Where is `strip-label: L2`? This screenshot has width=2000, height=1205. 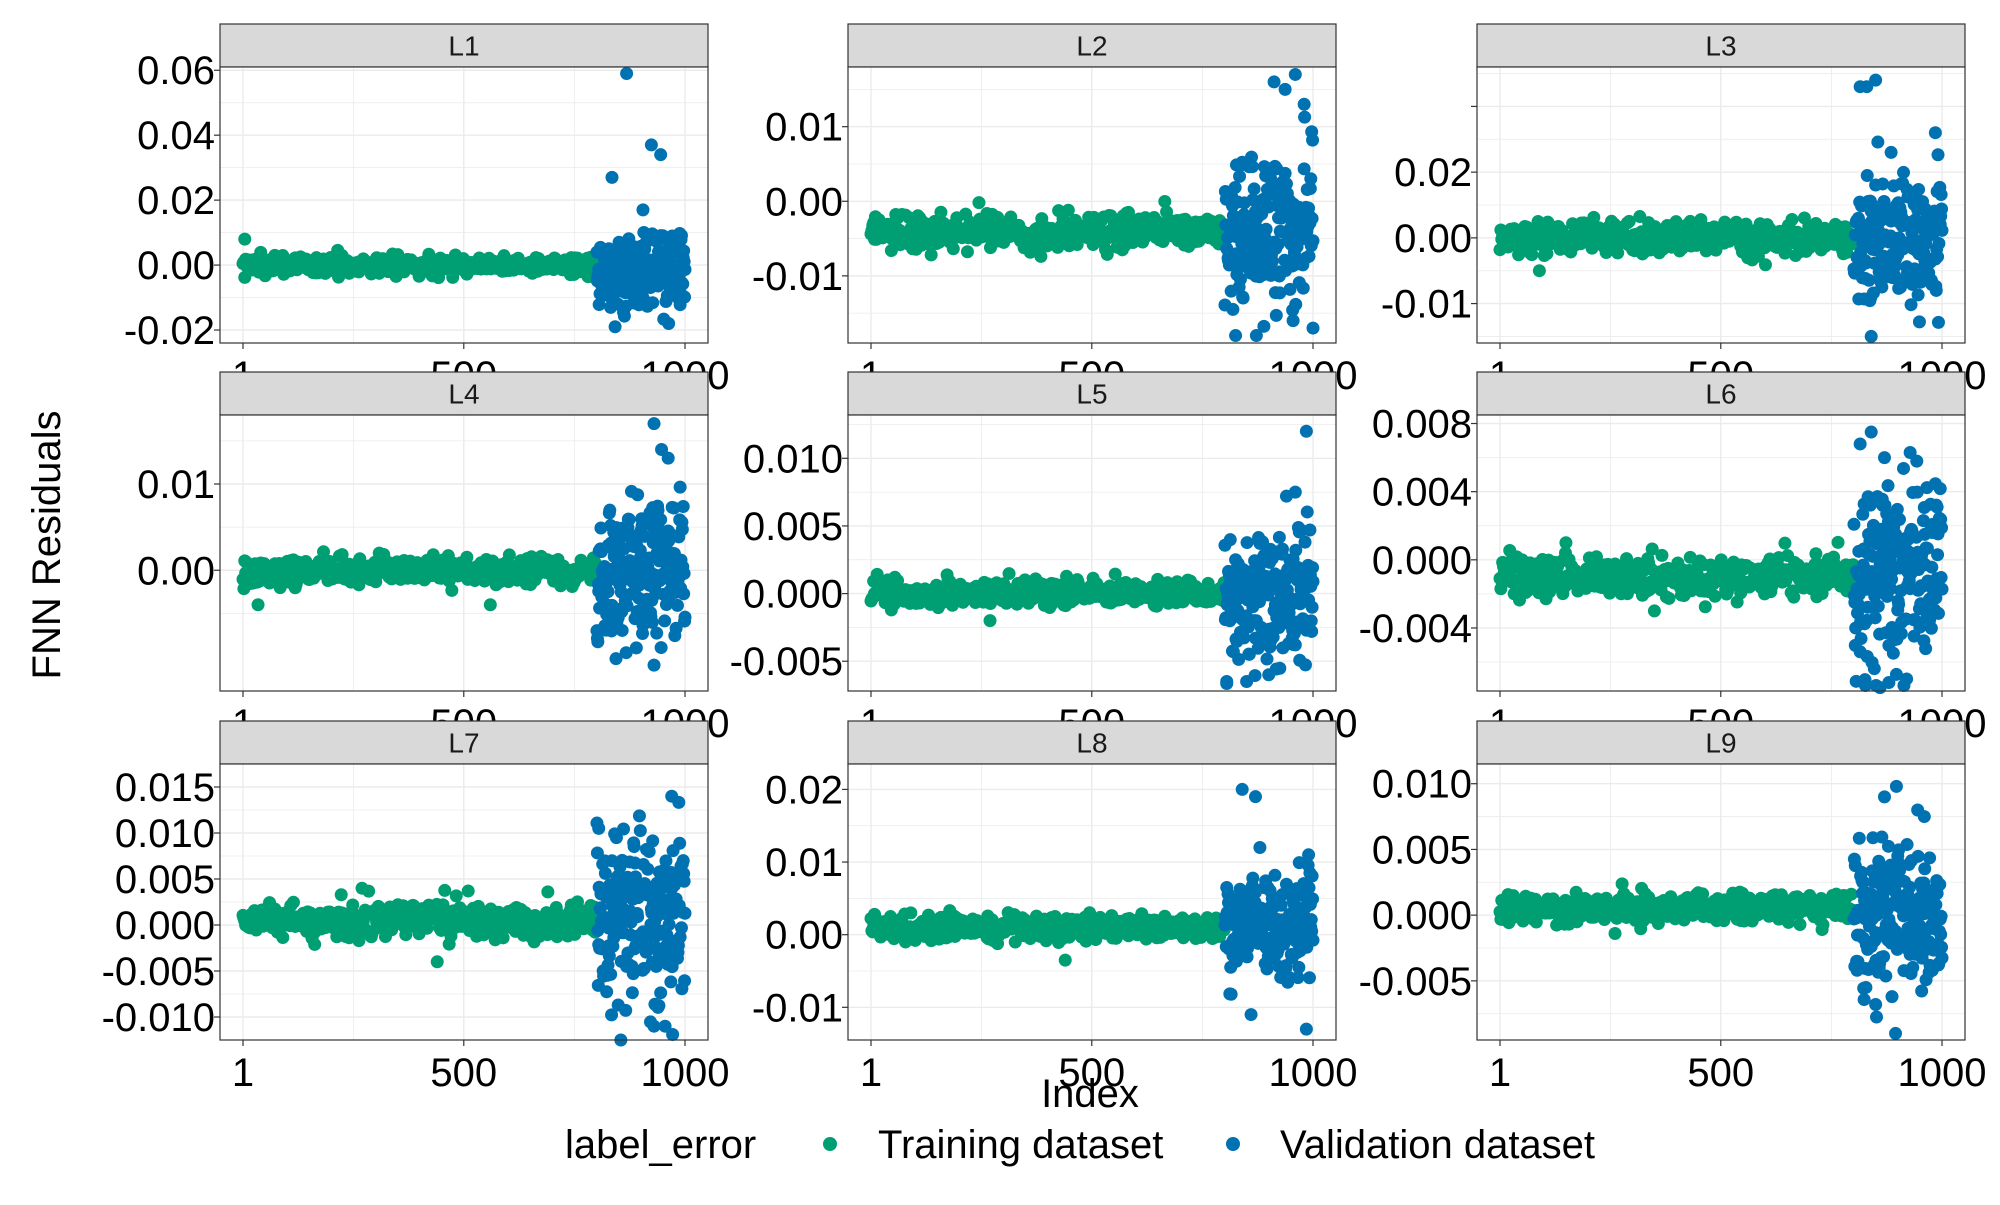
strip-label: L2 is located at coordinates (1091, 46).